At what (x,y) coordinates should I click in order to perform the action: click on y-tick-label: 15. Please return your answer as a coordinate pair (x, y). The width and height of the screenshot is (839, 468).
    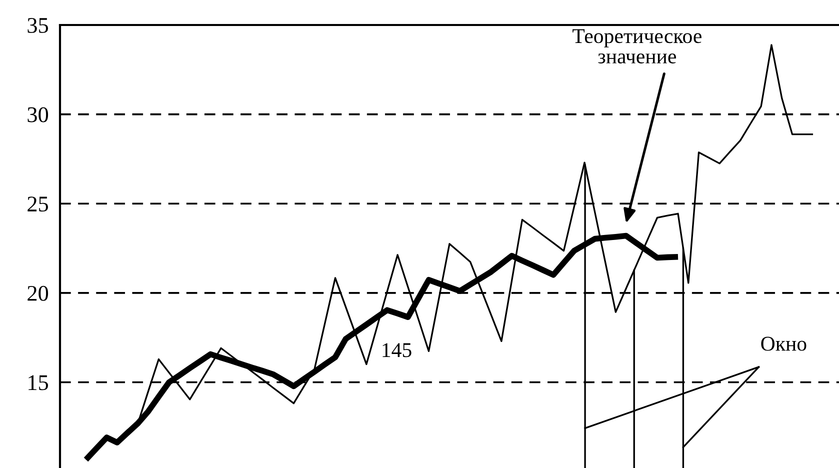
    Looking at the image, I should click on (38, 382).